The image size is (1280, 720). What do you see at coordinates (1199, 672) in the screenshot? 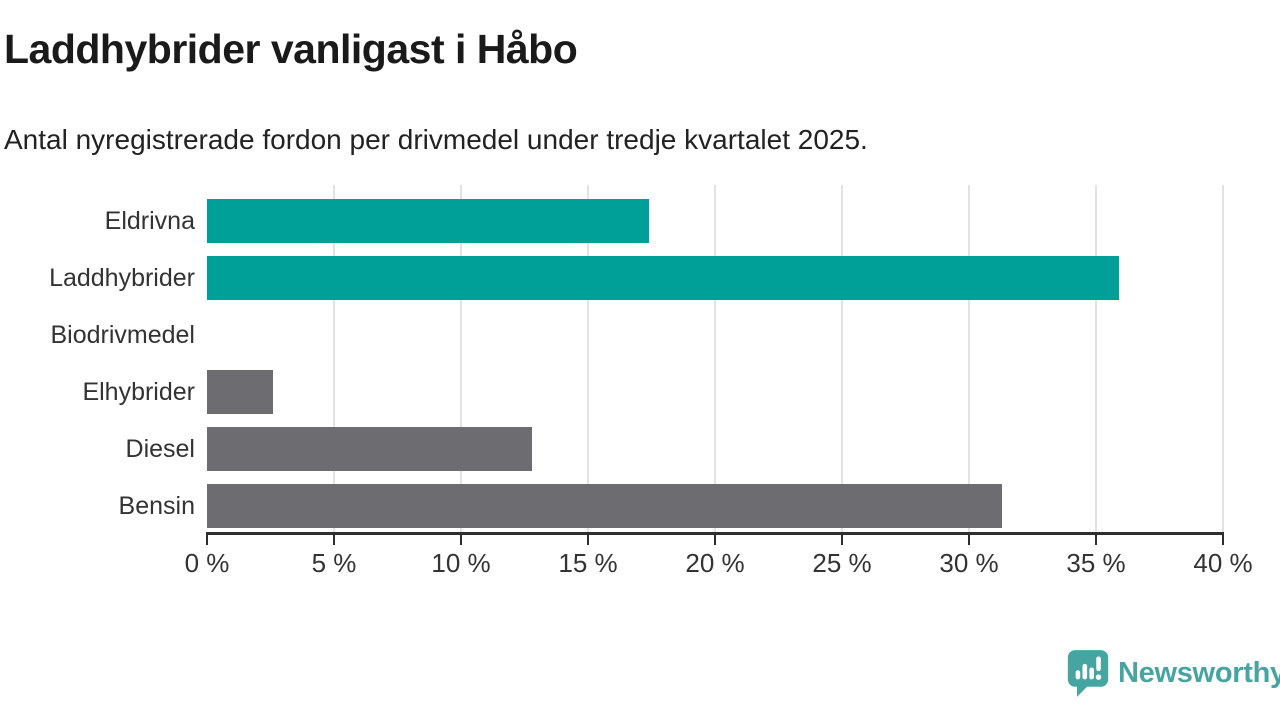
I see `brand-name: Newsworthy` at bounding box center [1199, 672].